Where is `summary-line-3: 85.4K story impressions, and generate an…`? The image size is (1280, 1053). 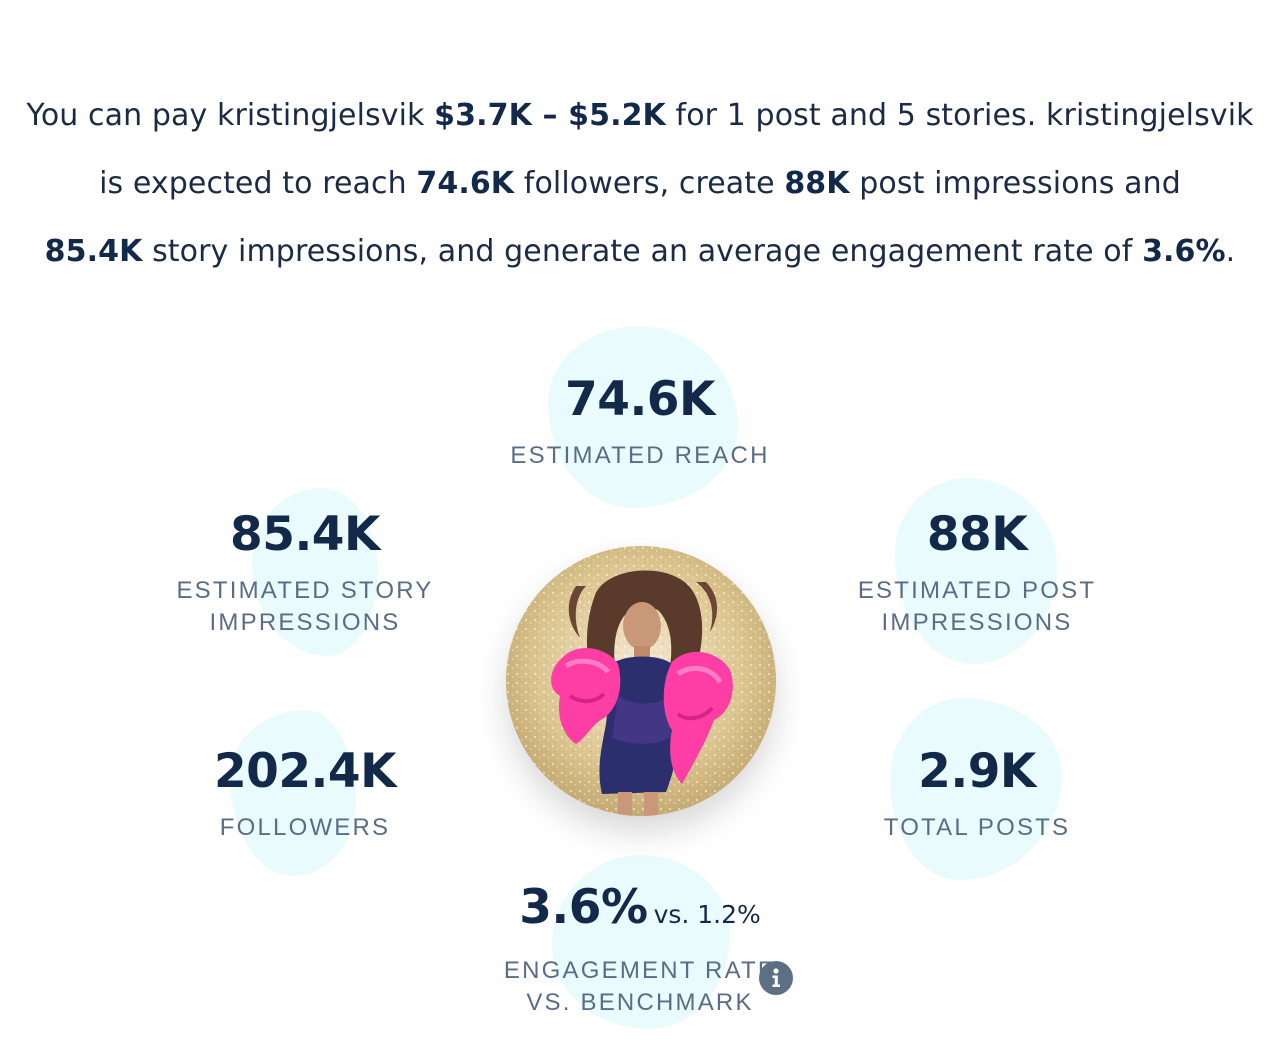 summary-line-3: 85.4K story impressions, and generate an… is located at coordinates (640, 252).